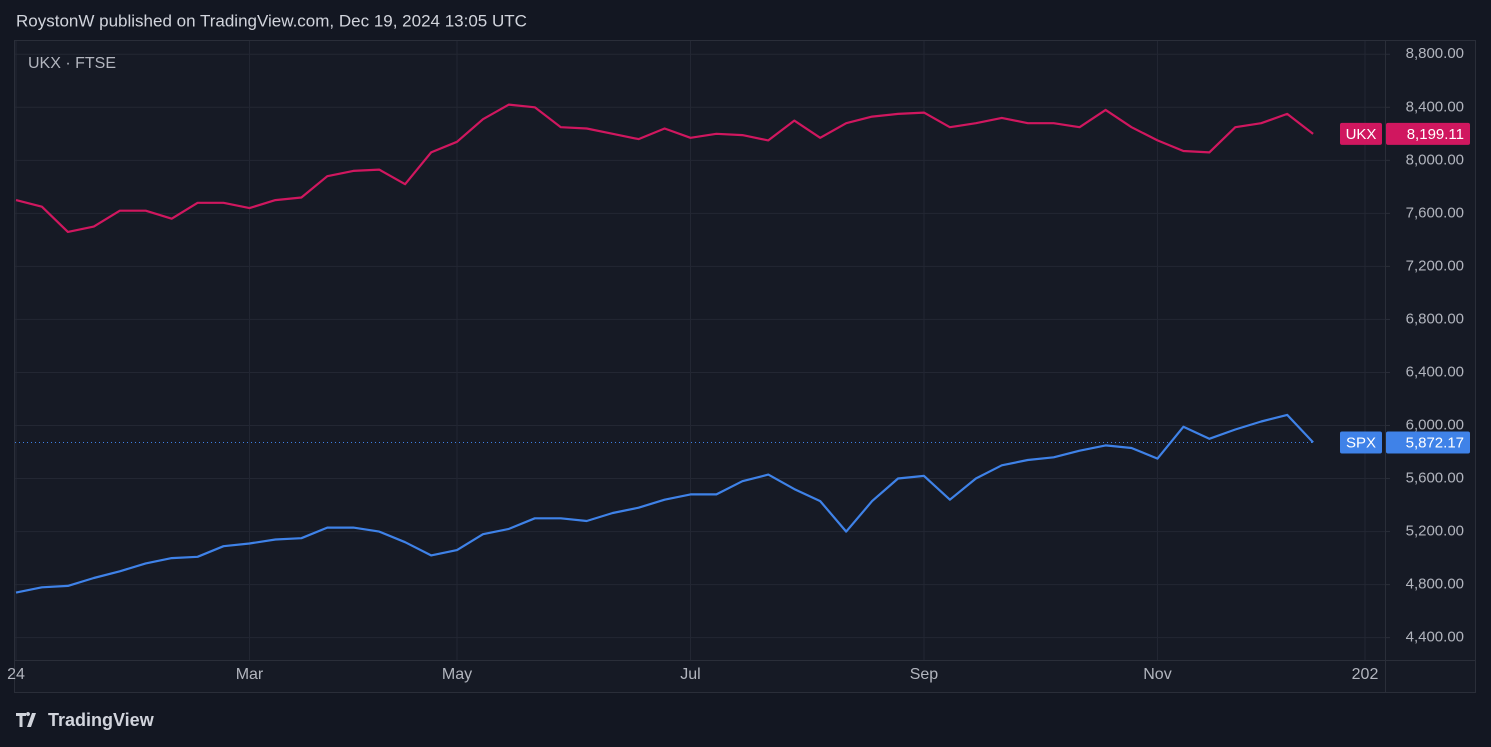  I want to click on y-tick-label: 5,600.00, so click(1435, 478).